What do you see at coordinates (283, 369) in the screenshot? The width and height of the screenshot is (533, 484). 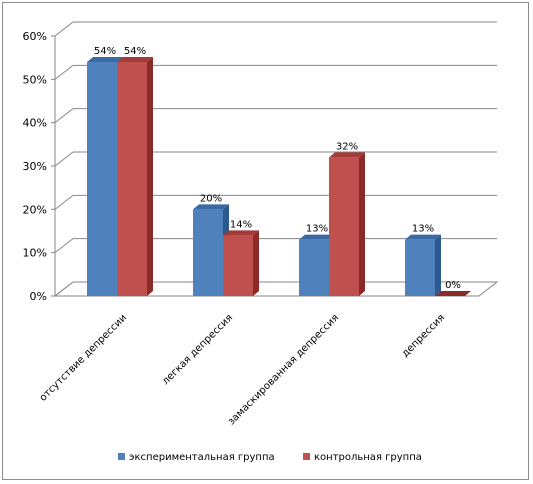 I see `category-label: замаскированная депрессия` at bounding box center [283, 369].